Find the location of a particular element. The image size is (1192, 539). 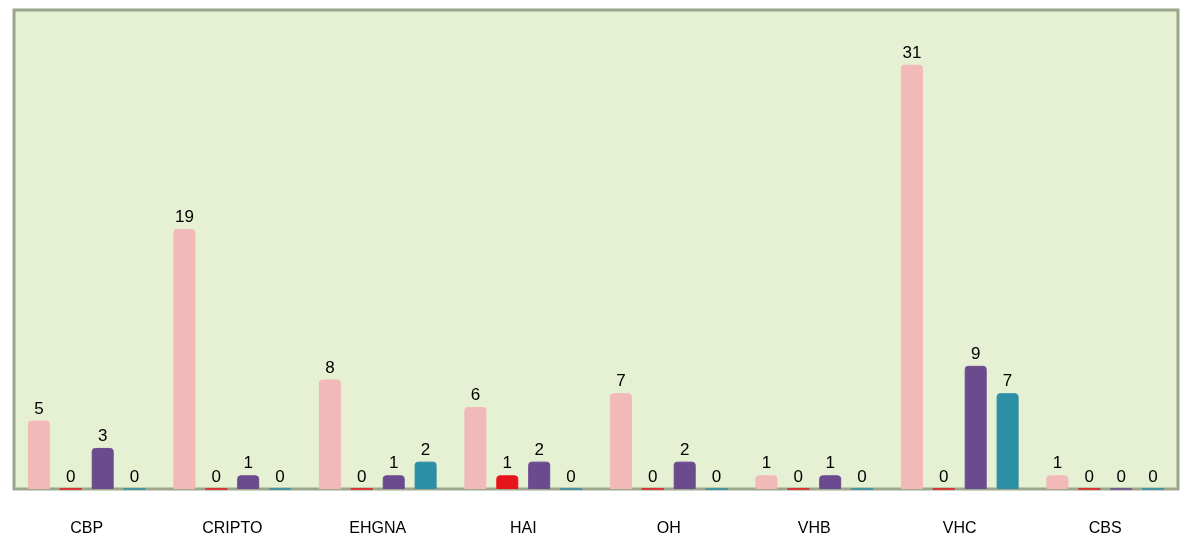

x-tick-label: CRIPTO is located at coordinates (232, 527).